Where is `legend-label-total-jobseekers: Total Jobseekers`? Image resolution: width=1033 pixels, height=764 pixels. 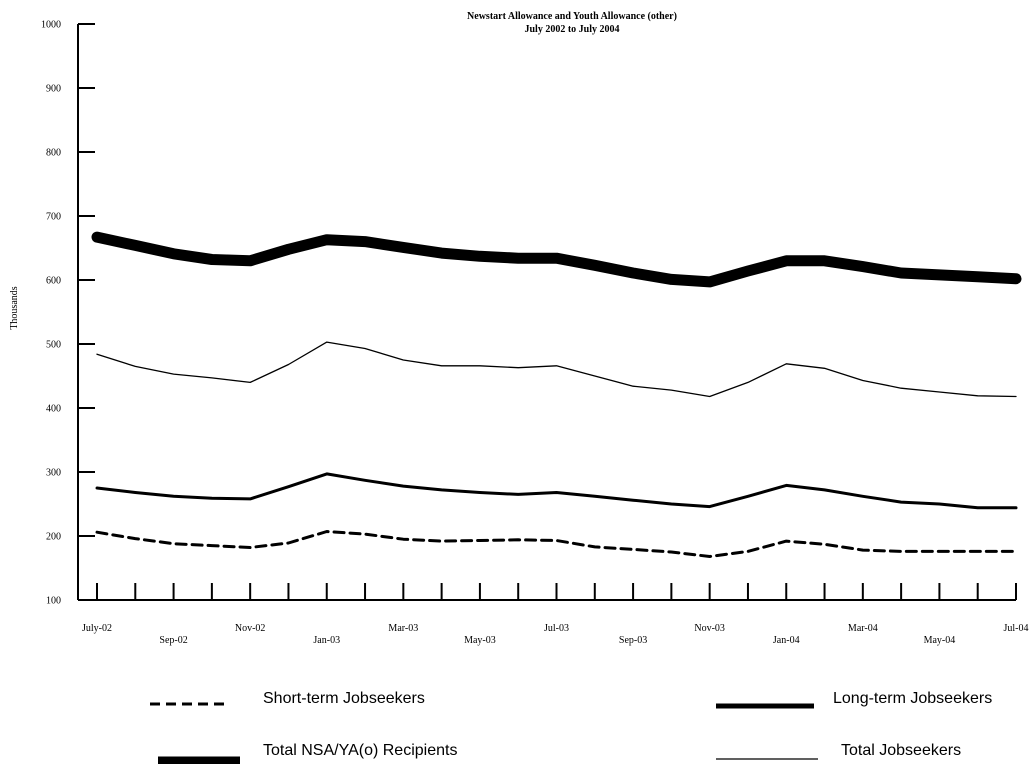
legend-label-total-jobseekers: Total Jobseekers is located at coordinates (901, 750).